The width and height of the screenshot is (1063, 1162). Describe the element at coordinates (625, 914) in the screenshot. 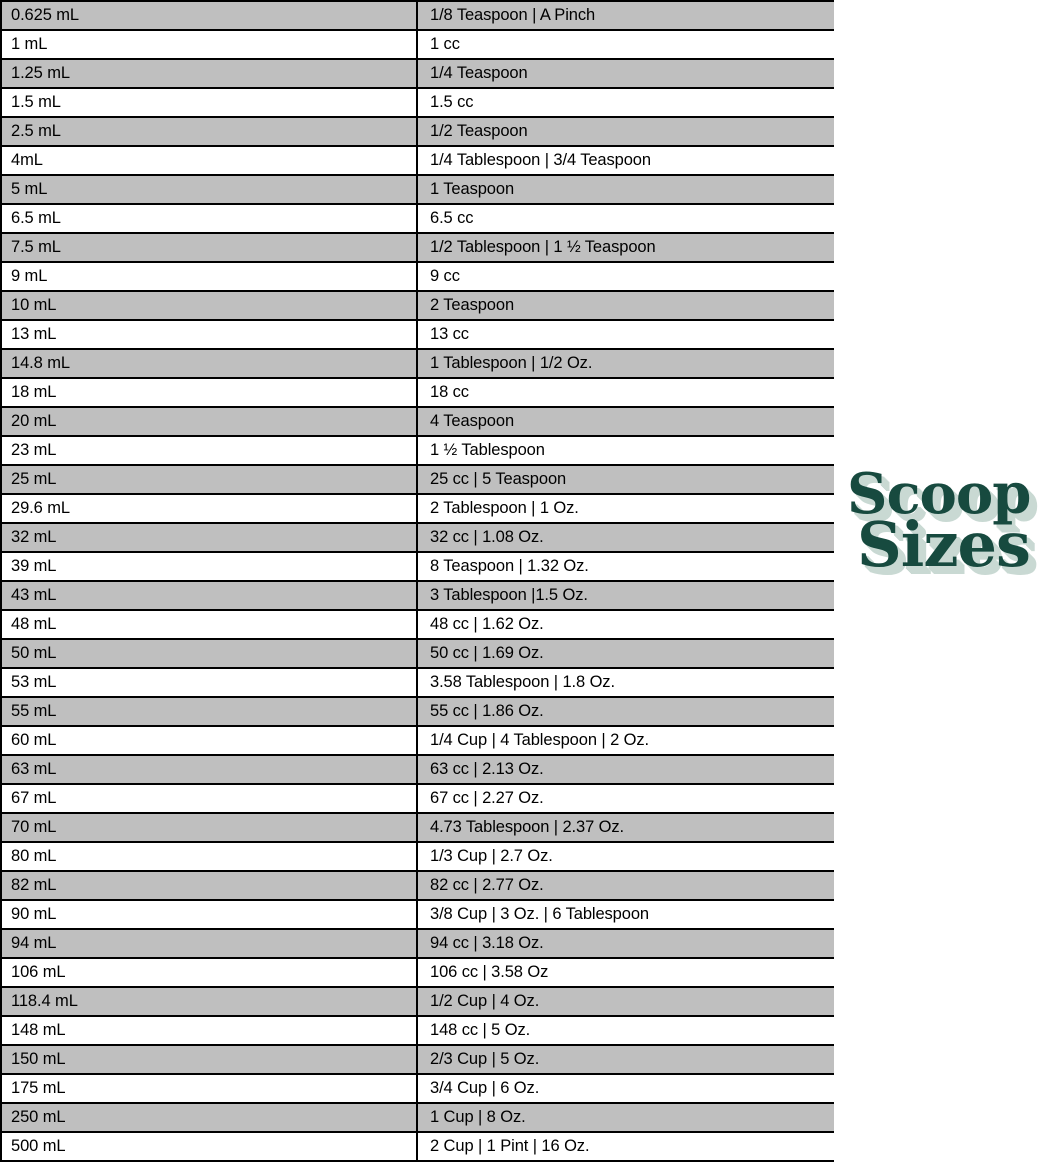

I see `cell-equivalent-measure: 3/8 Cup | 3 Oz. | 6 Tablespoon` at that location.